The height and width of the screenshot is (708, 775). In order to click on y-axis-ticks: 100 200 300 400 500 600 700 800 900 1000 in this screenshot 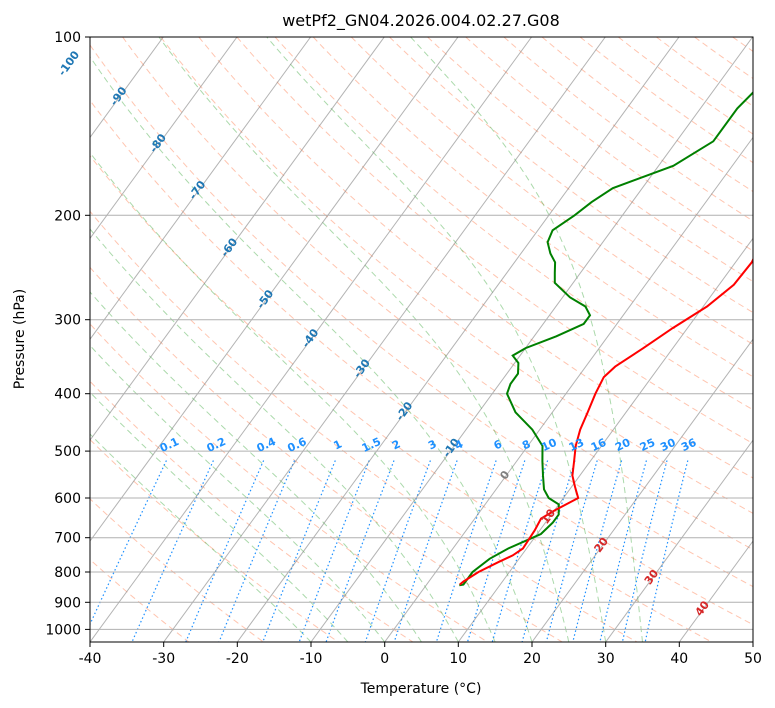, I will do `click(67, 334)`.